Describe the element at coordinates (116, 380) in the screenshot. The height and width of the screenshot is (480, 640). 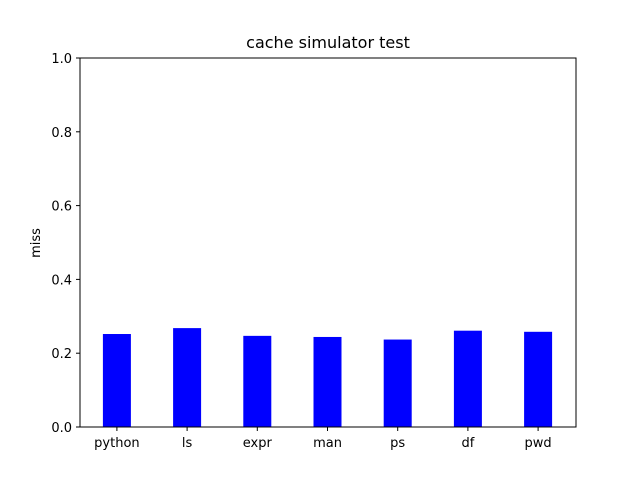
I see `bar-python` at that location.